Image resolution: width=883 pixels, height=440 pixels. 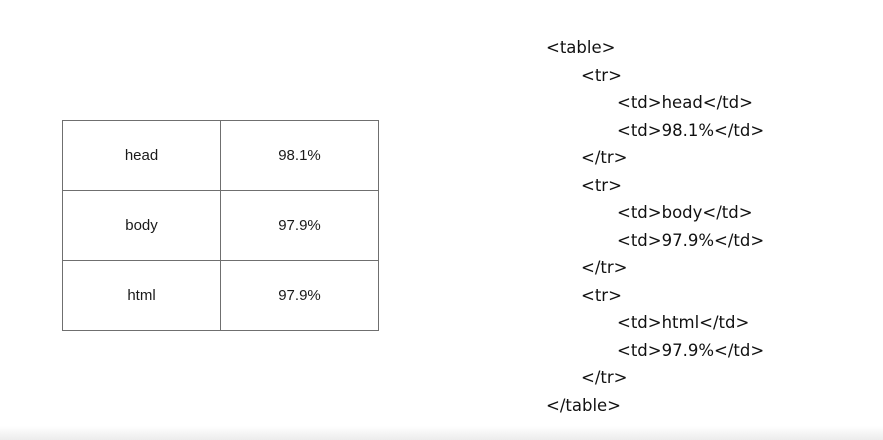 I want to click on table-row: head 98.1%, so click(x=220, y=155).